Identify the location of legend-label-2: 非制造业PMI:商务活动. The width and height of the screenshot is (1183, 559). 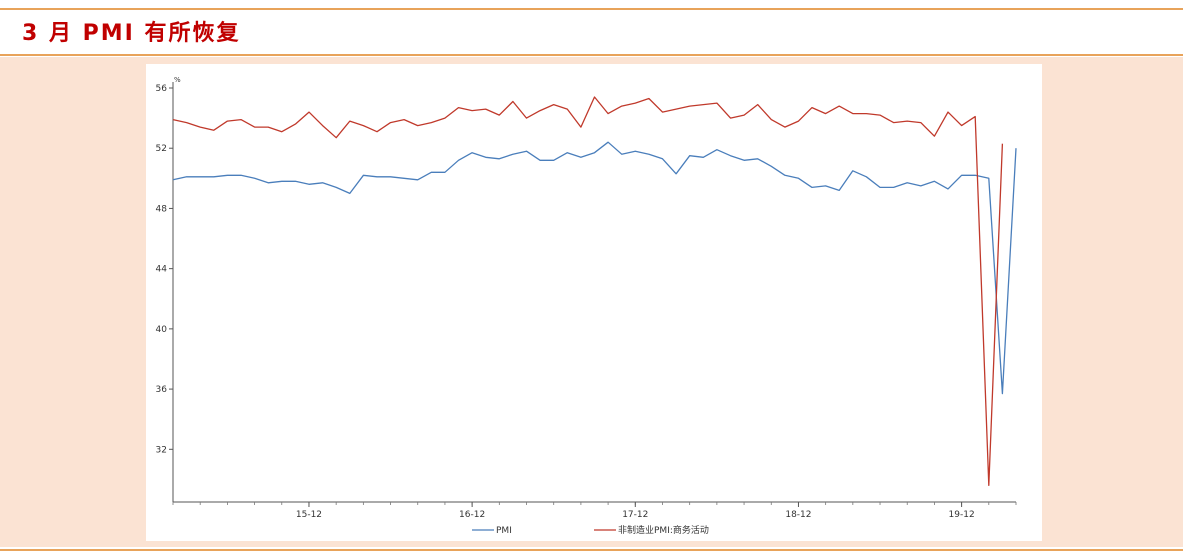
(663, 530).